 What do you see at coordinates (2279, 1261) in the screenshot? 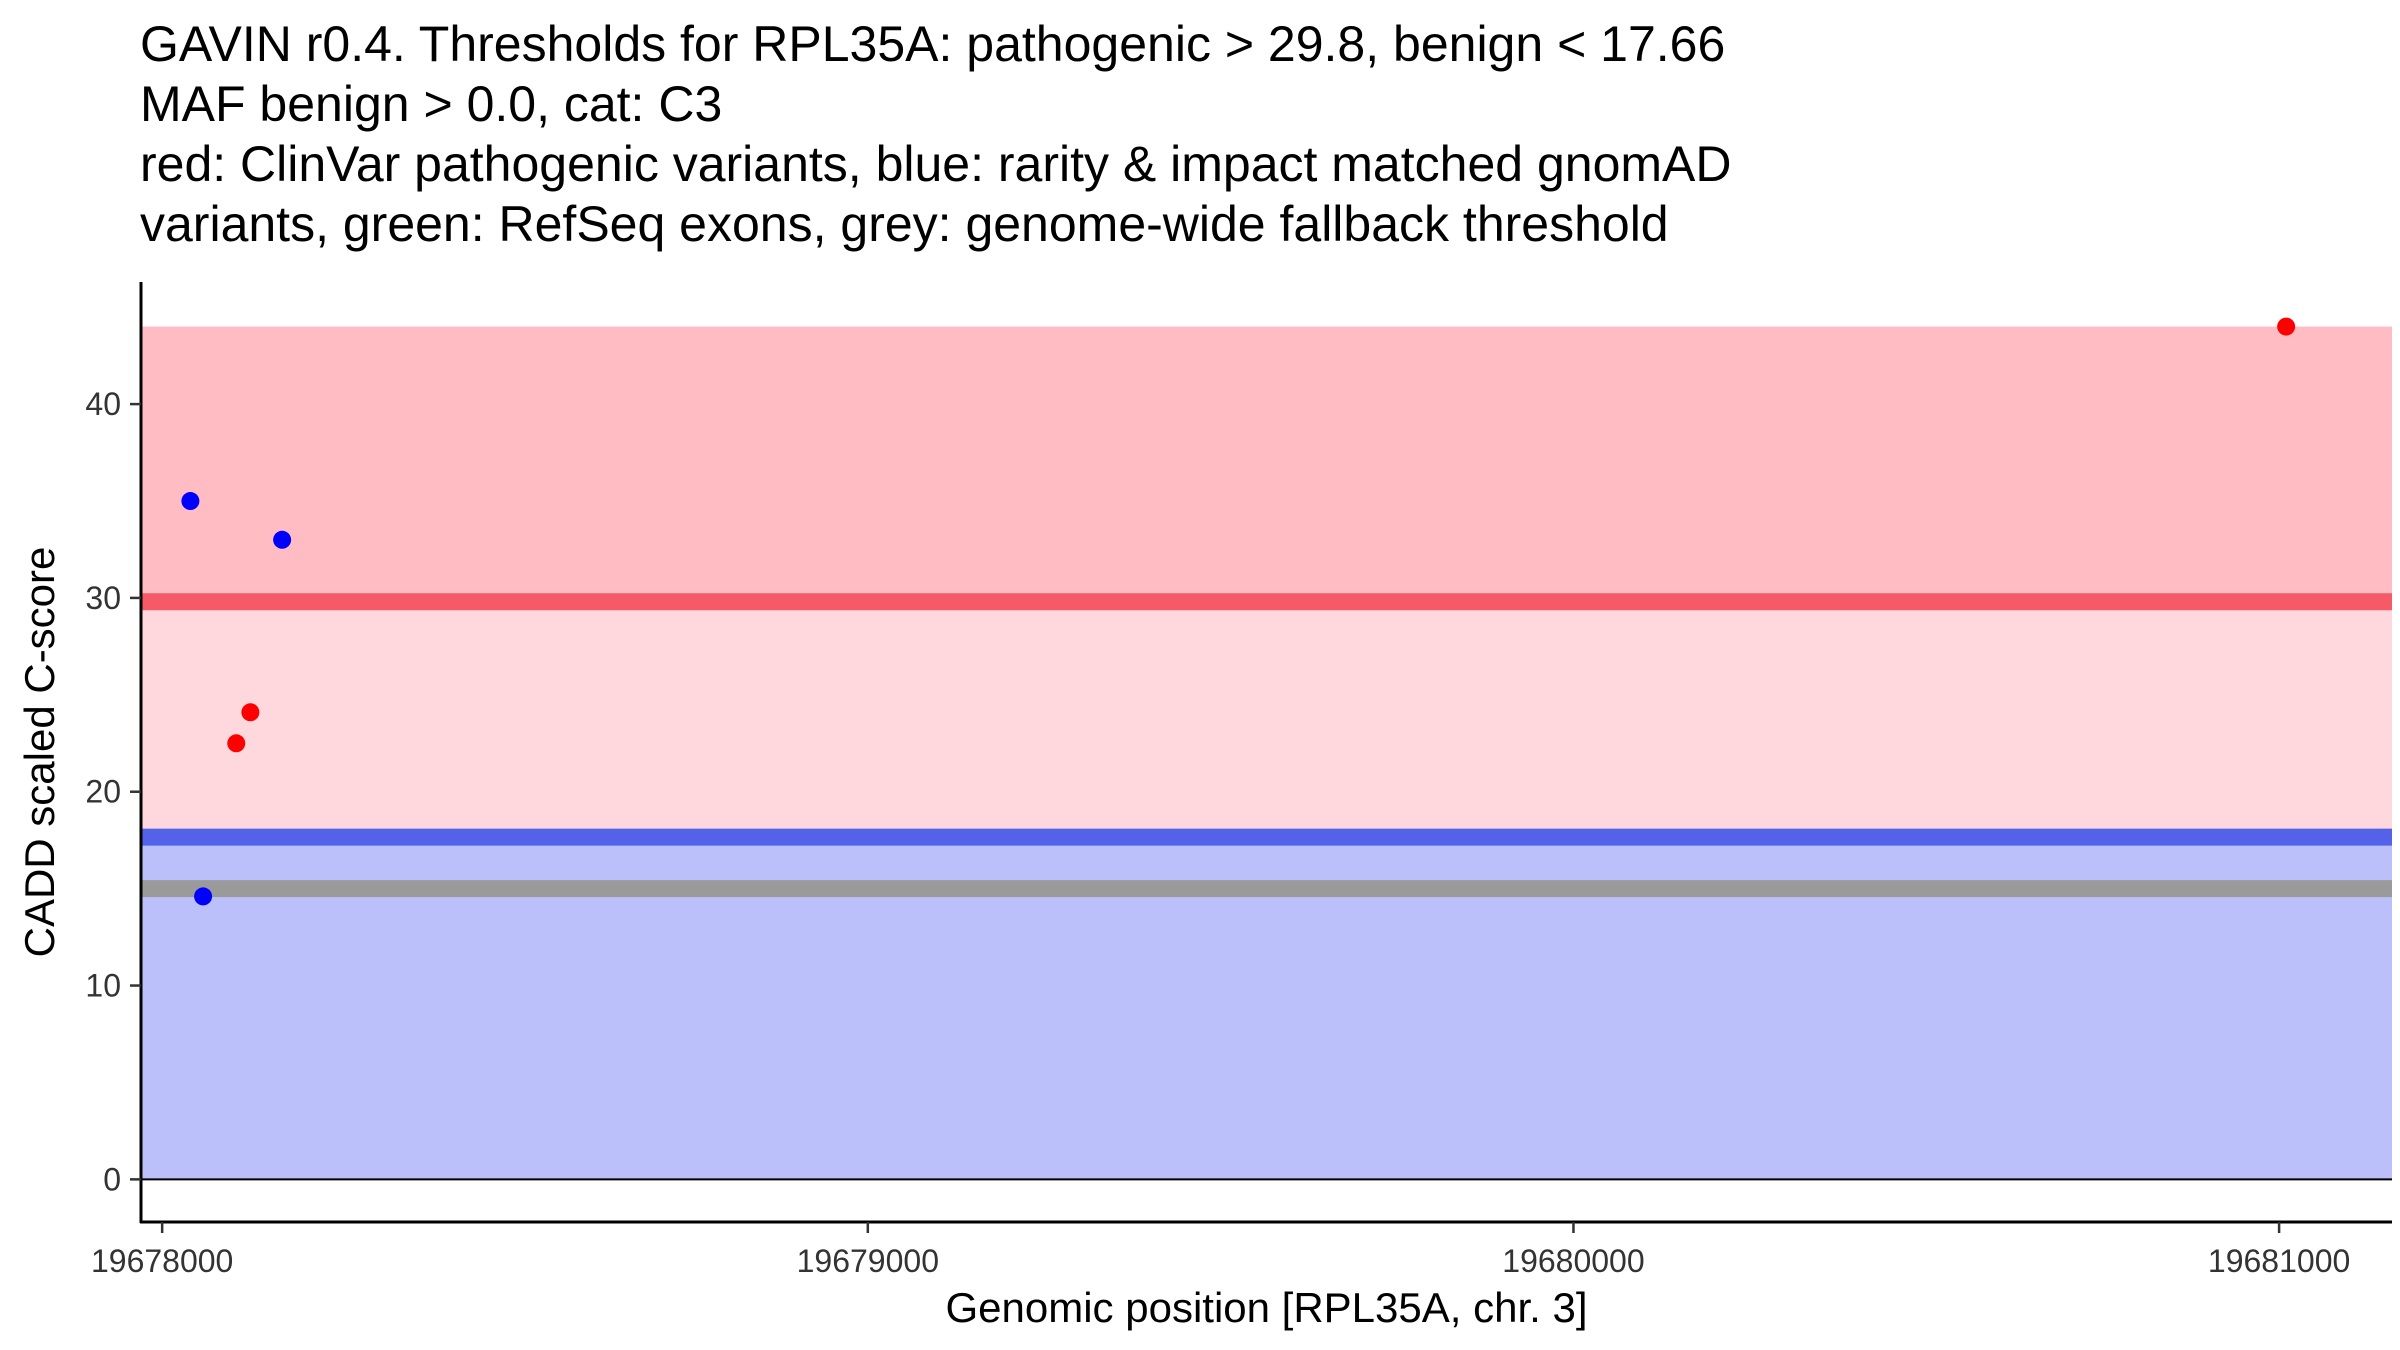
I see `x-tick-label: 19681000` at bounding box center [2279, 1261].